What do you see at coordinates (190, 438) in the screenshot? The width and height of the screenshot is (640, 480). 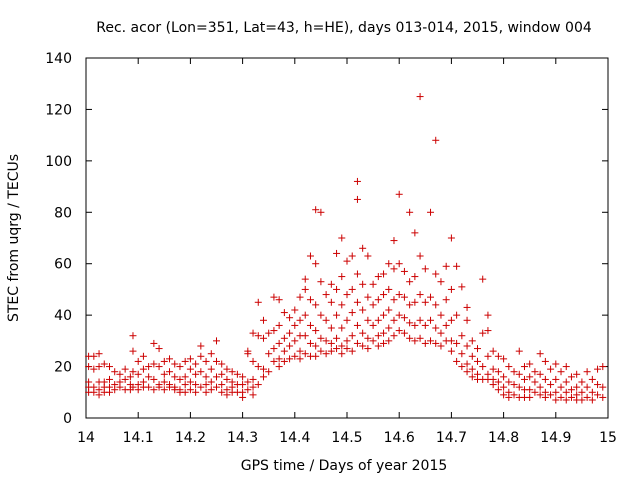 I see `x-tick-label: 14.2` at bounding box center [190, 438].